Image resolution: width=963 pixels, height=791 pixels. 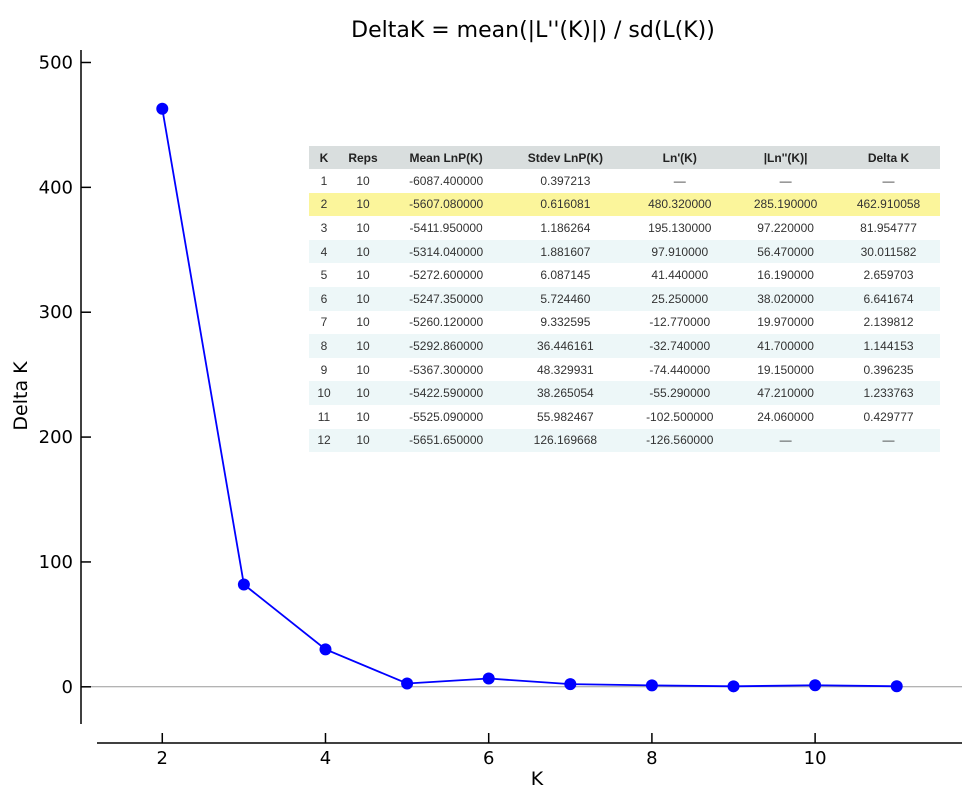 What do you see at coordinates (785, 157) in the screenshot?
I see `col-header-abs-ln-double-prime: |Ln''(K)|` at bounding box center [785, 157].